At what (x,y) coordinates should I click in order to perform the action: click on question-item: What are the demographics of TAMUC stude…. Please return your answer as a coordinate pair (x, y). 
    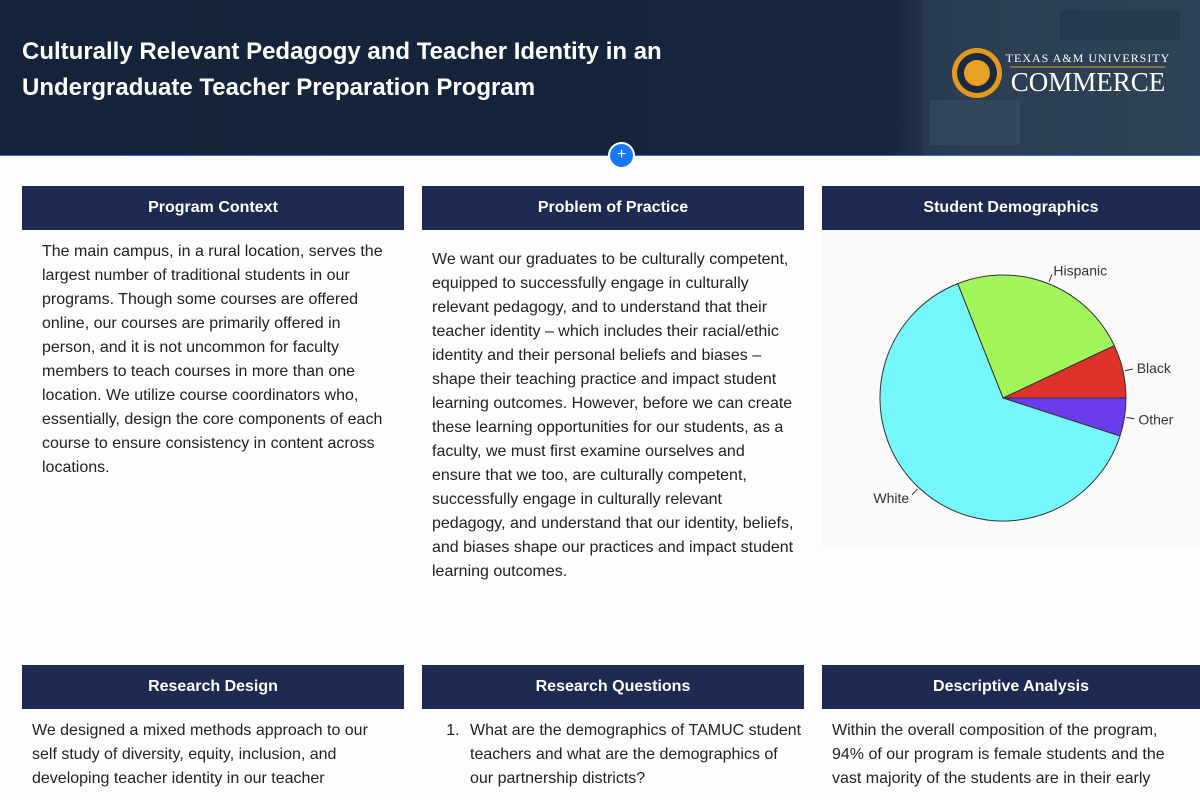
    Looking at the image, I should click on (634, 755).